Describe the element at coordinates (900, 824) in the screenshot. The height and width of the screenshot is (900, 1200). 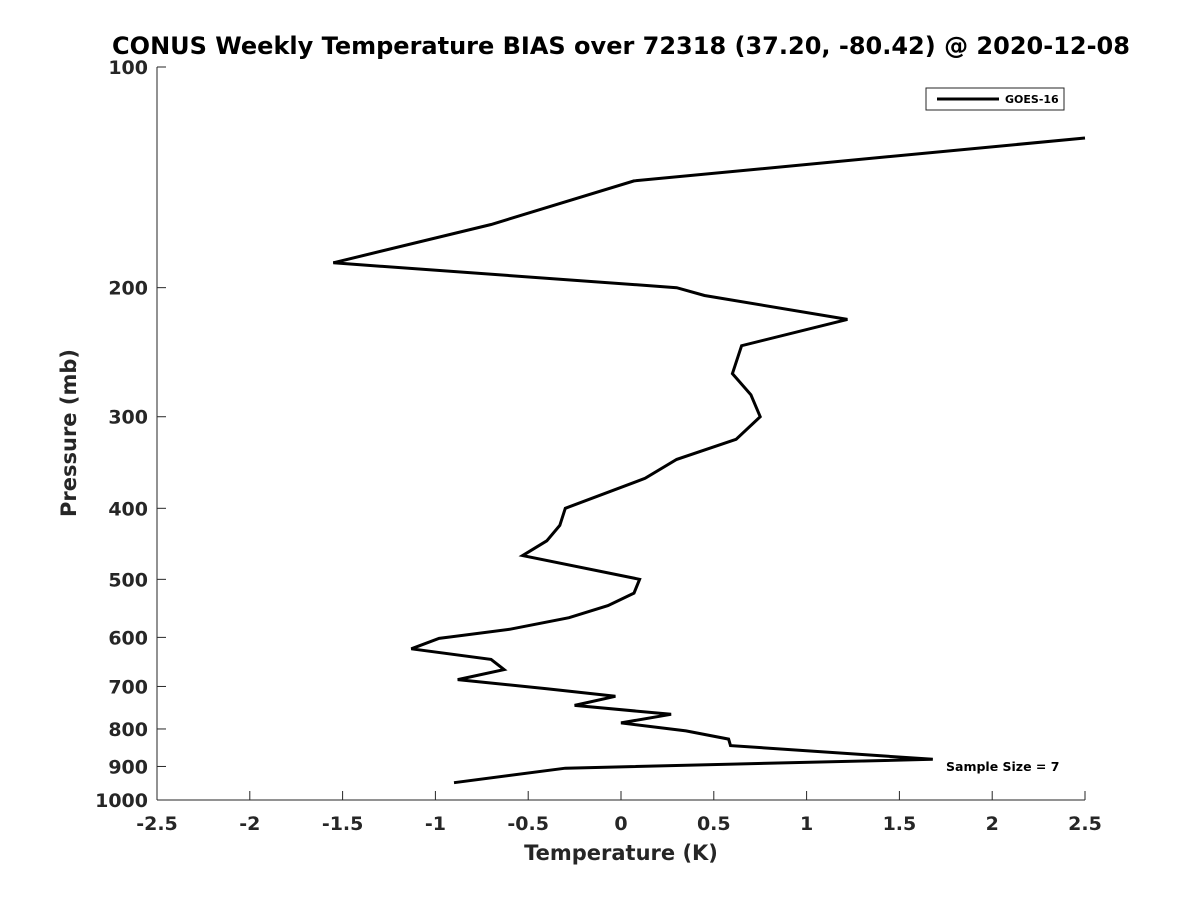
I see `x-tick-label: 1.5` at that location.